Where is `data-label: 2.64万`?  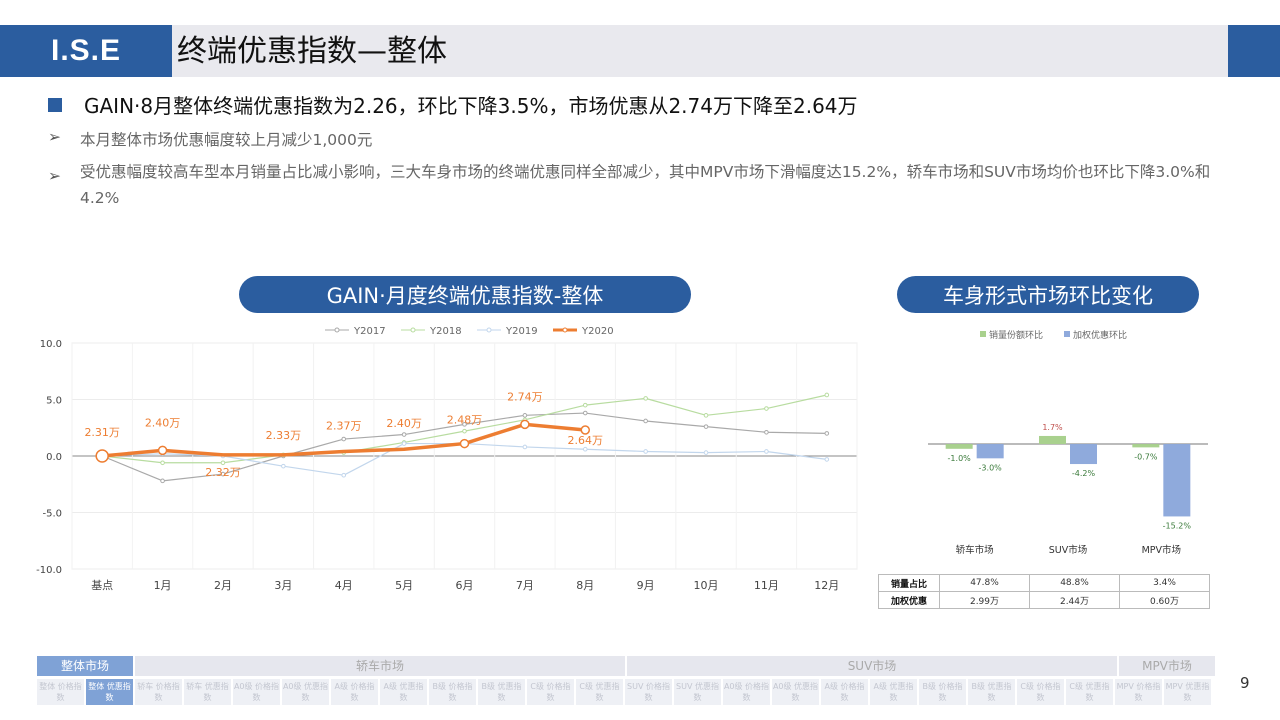
data-label: 2.64万 is located at coordinates (586, 440).